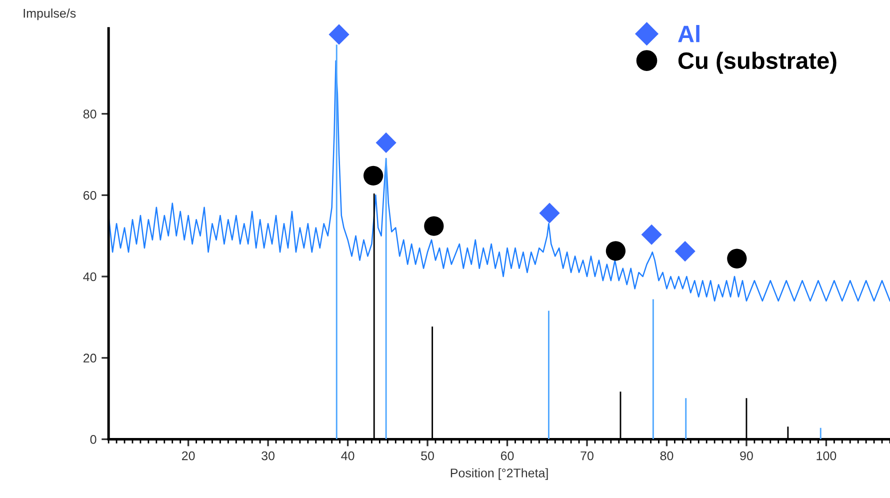 The width and height of the screenshot is (890, 498). What do you see at coordinates (499, 474) in the screenshot?
I see `x-axis-title: Position [°2Theta]` at bounding box center [499, 474].